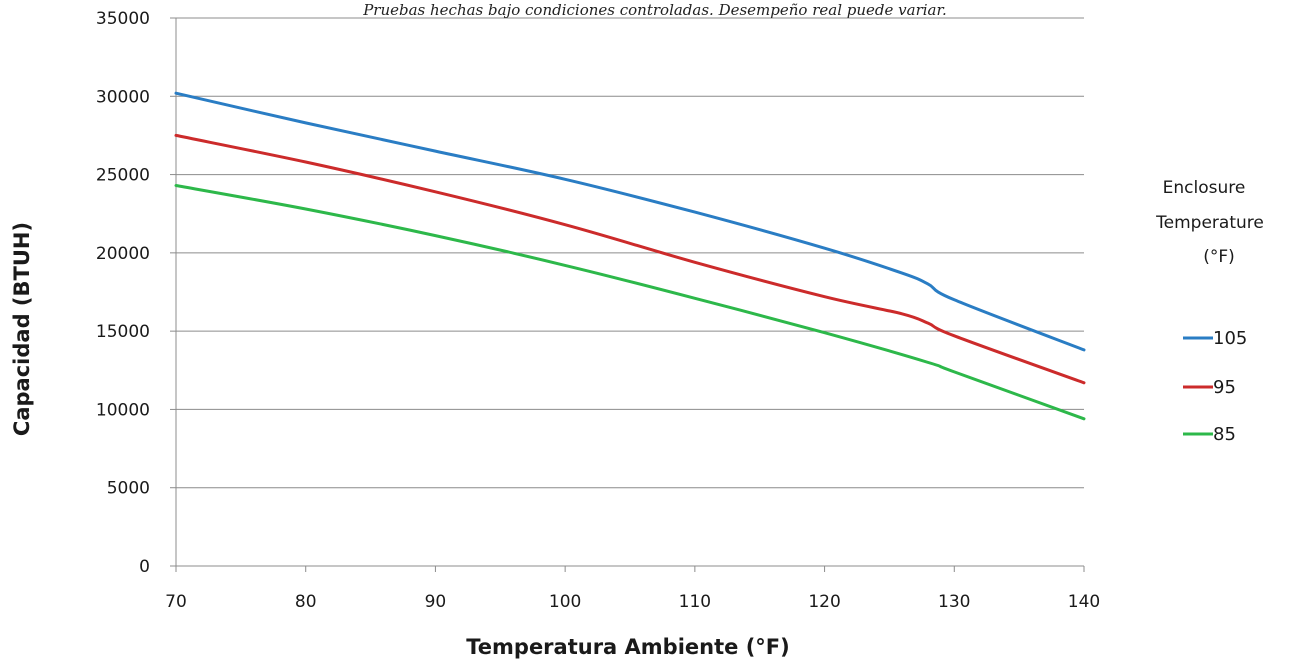 Image resolution: width=1299 pixels, height=671 pixels. What do you see at coordinates (123, 97) in the screenshot?
I see `y-tick-label: 30000` at bounding box center [123, 97].